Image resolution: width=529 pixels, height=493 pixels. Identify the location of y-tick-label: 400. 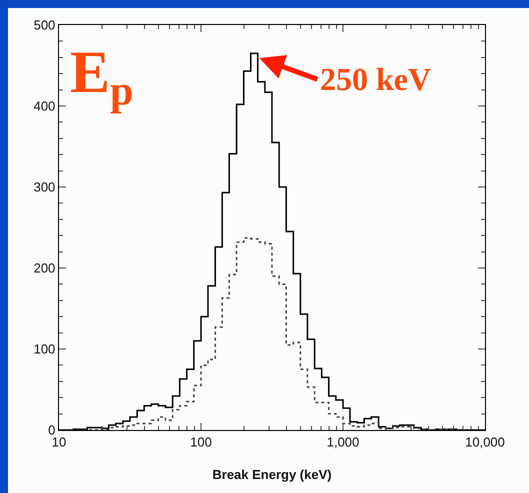
(45, 106).